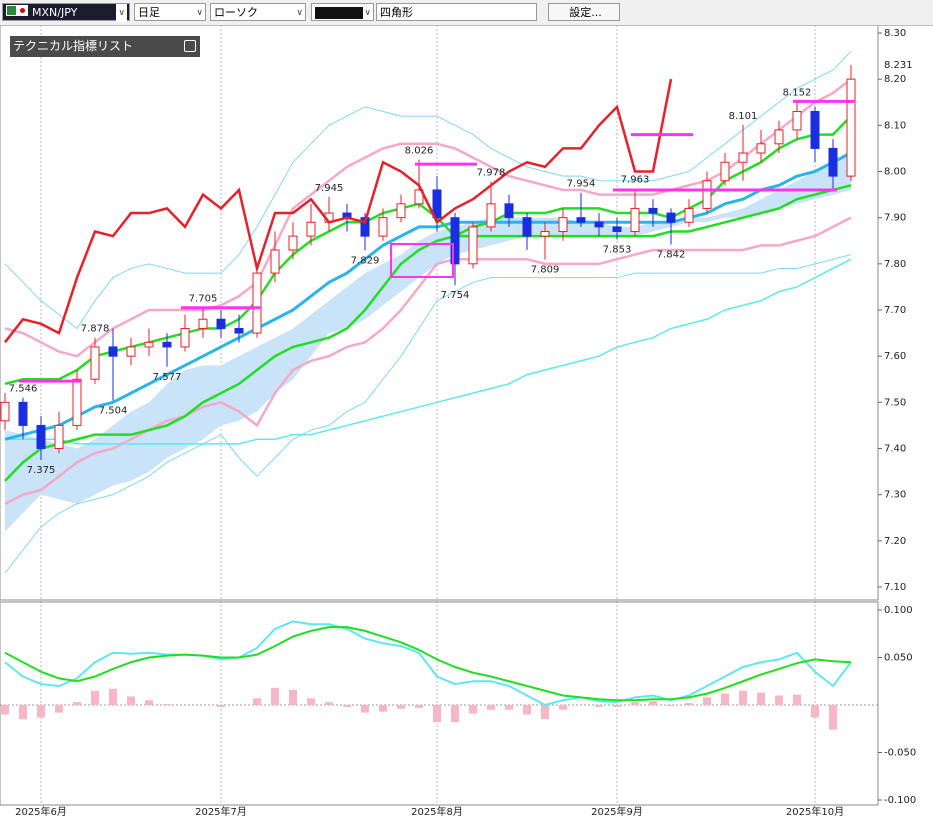  Describe the element at coordinates (428, 663) in the screenshot. I see `macd-line` at that location.